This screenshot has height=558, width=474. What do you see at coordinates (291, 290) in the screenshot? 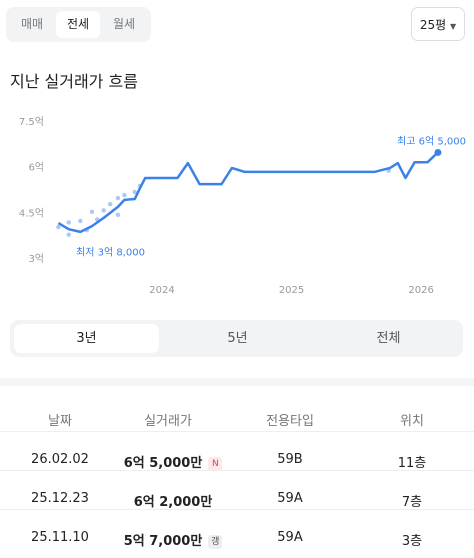
I see `x-tick-label: 2025` at bounding box center [291, 290].